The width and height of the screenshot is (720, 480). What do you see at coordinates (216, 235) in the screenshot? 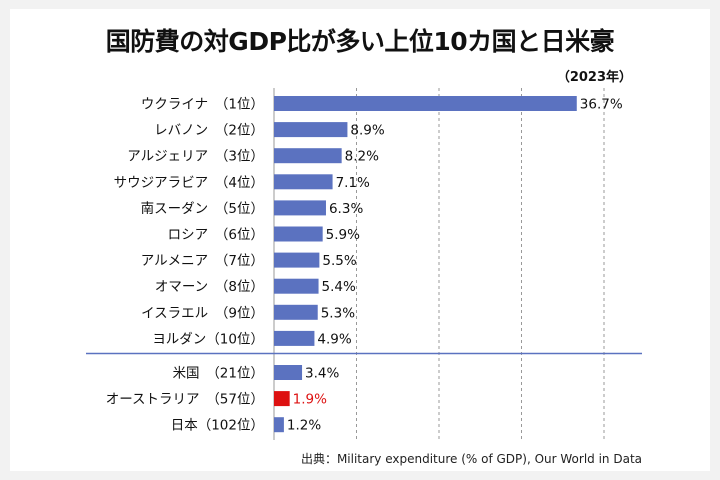
I see `category-label: ロシア （6位）` at bounding box center [216, 235].